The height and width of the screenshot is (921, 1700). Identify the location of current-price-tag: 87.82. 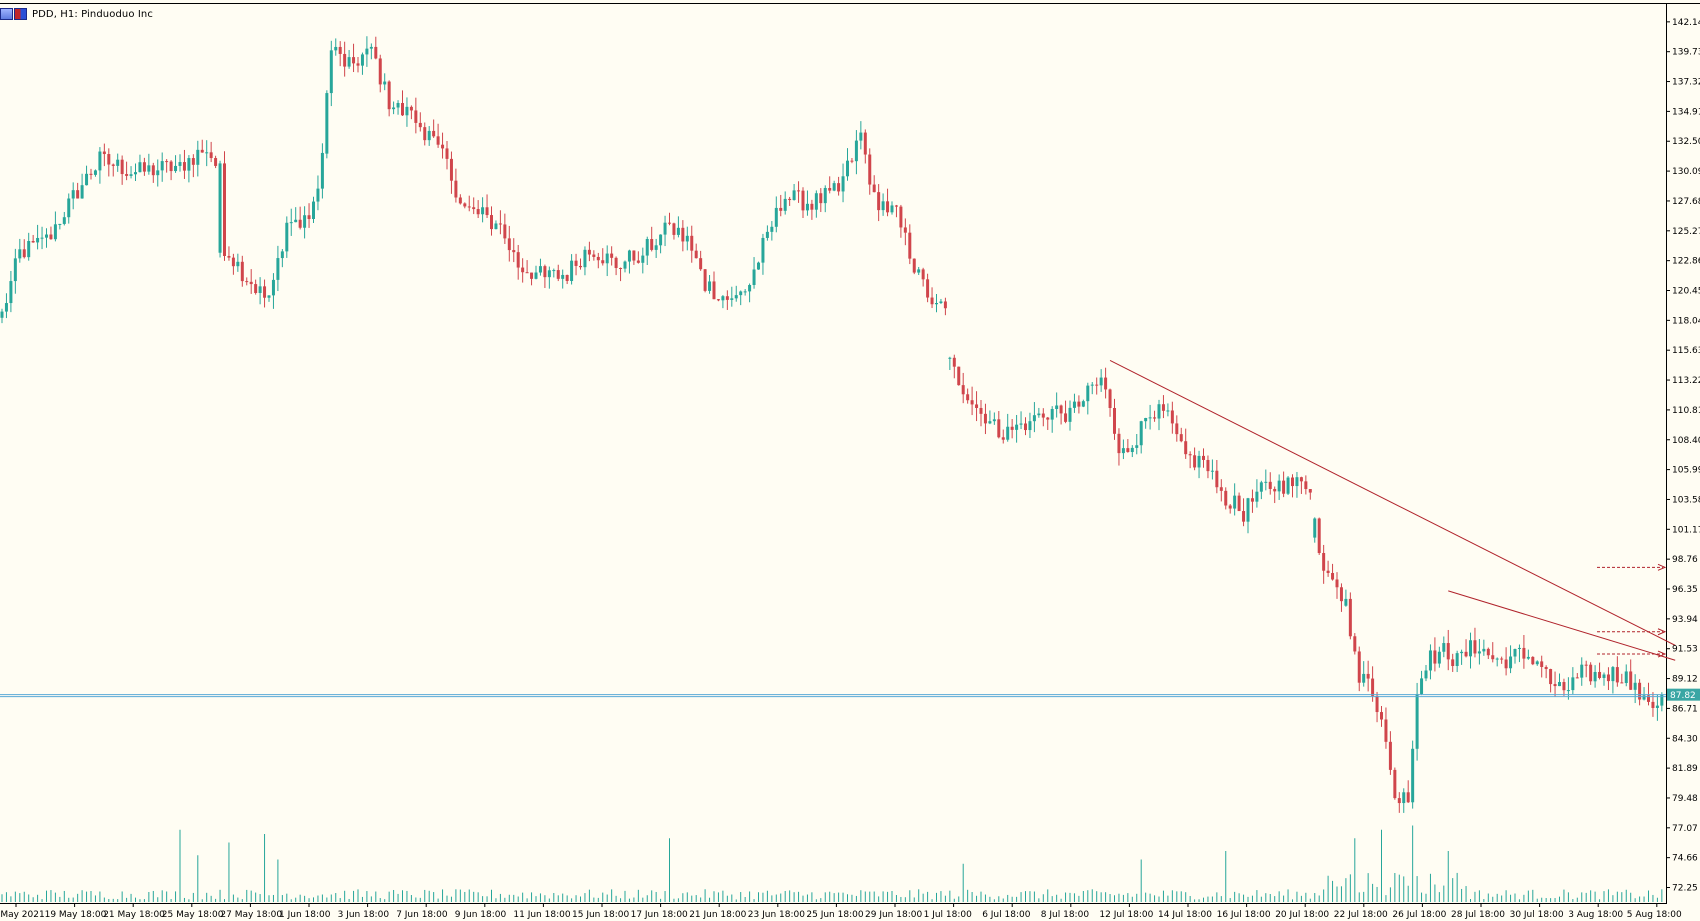
(1683, 694).